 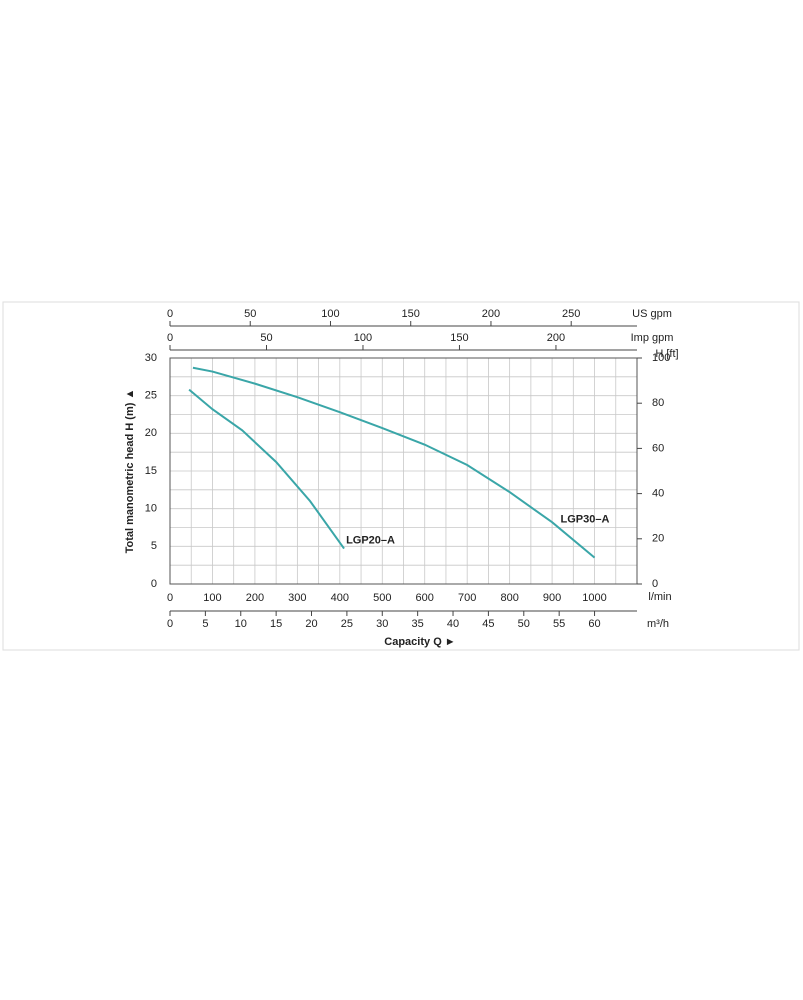 I want to click on axis-tick-label: 5, so click(x=205, y=624).